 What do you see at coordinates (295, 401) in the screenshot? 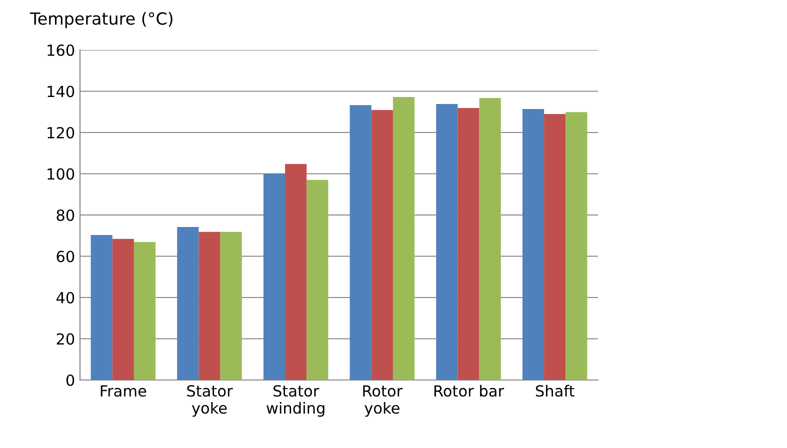
I see `x-tick-label: Stator winding` at bounding box center [295, 401].